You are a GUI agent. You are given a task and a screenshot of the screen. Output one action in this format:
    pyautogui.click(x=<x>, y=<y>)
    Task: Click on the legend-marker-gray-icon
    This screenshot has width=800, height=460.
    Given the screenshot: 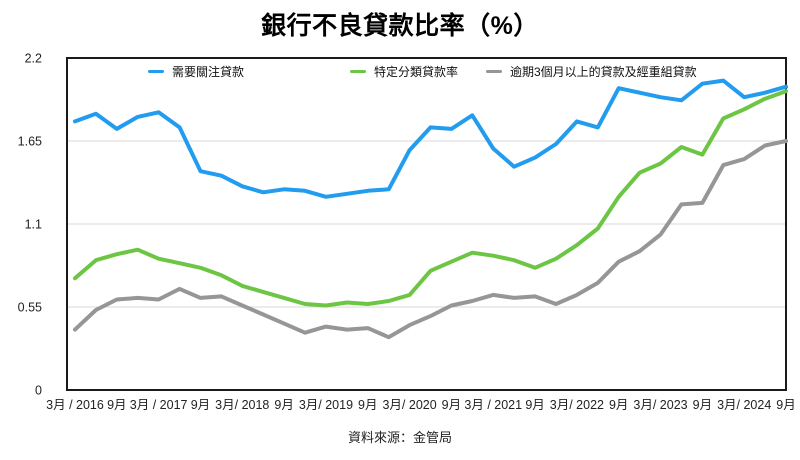 What is the action you would take?
    pyautogui.click(x=494, y=71)
    